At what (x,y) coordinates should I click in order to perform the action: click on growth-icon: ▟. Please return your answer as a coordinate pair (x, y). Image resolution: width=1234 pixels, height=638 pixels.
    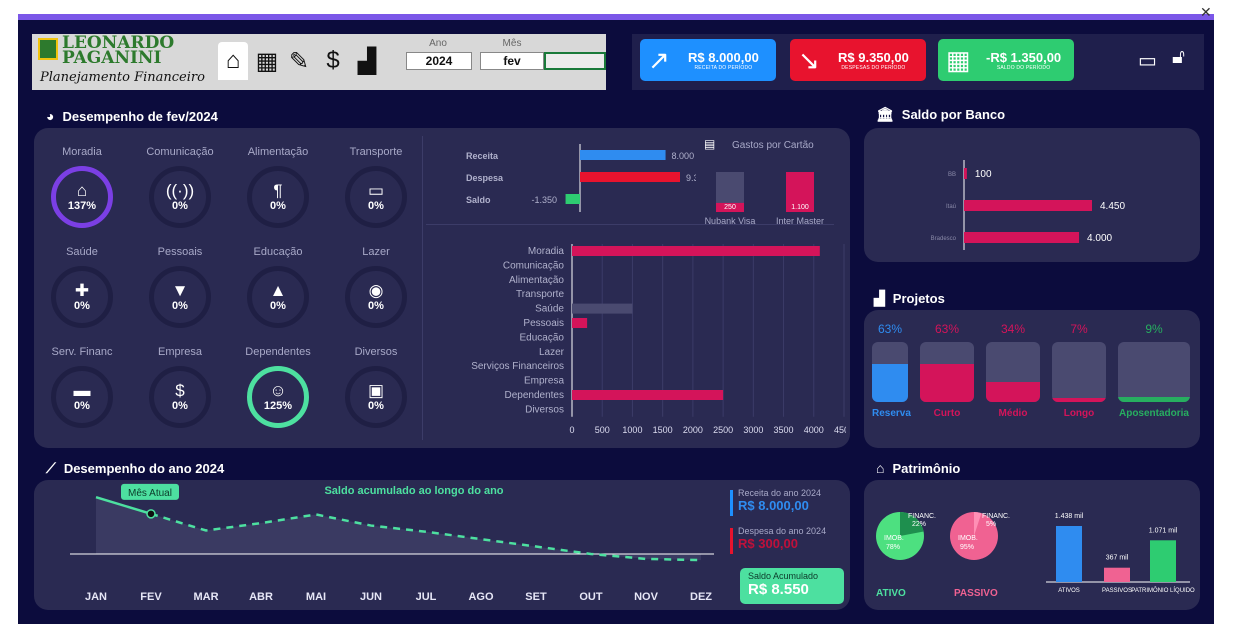
    Looking at the image, I should click on (367, 61).